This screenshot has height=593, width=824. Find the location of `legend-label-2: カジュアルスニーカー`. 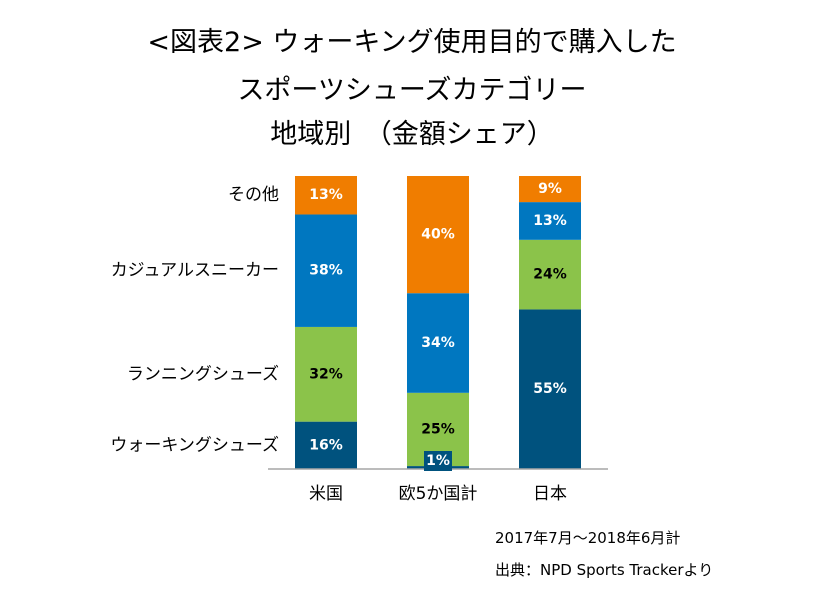

legend-label-2: カジュアルスニーカー is located at coordinates (195, 271).